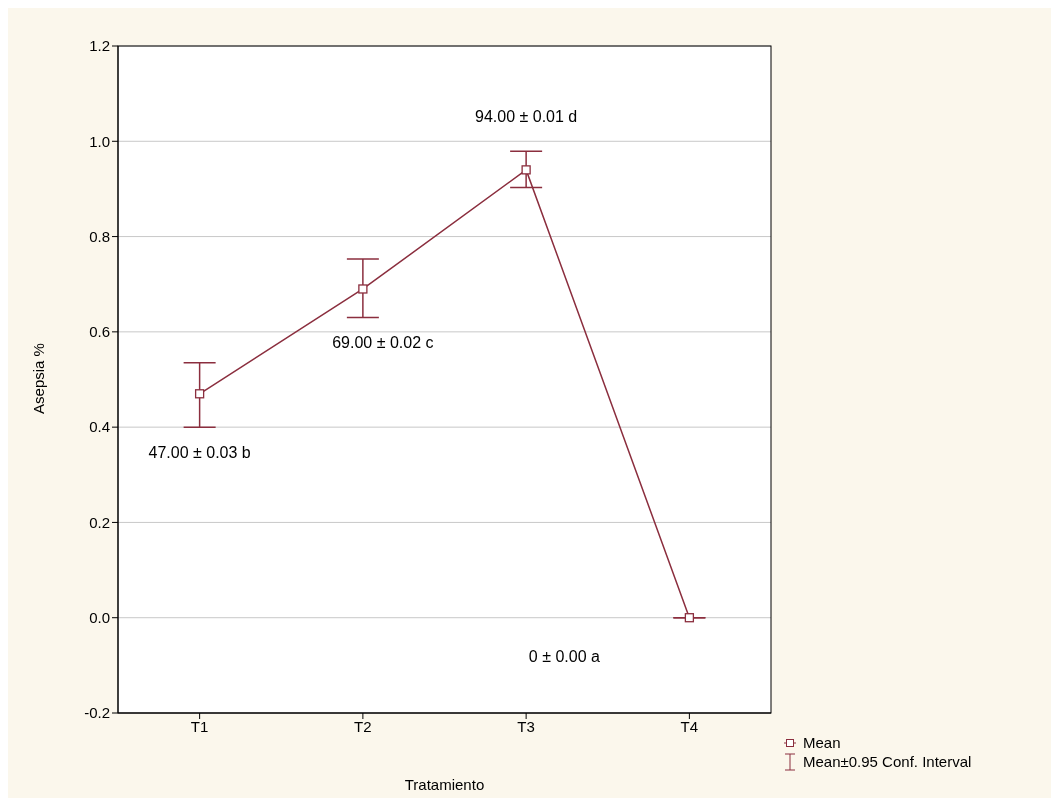 The height and width of the screenshot is (803, 1059). Describe the element at coordinates (99, 522) in the screenshot. I see `y-tick-label: 0.2` at that location.